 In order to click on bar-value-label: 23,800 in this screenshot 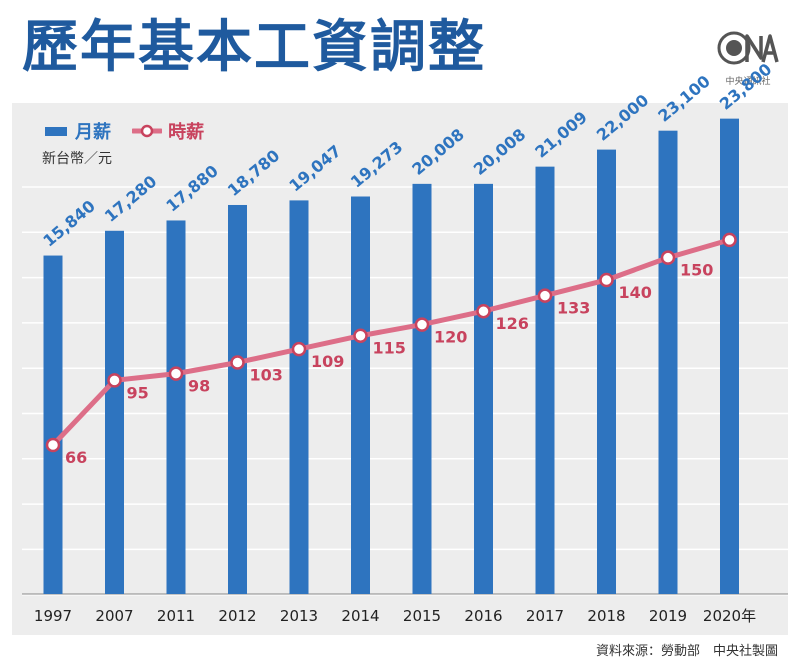, I will do `click(746, 86)`.